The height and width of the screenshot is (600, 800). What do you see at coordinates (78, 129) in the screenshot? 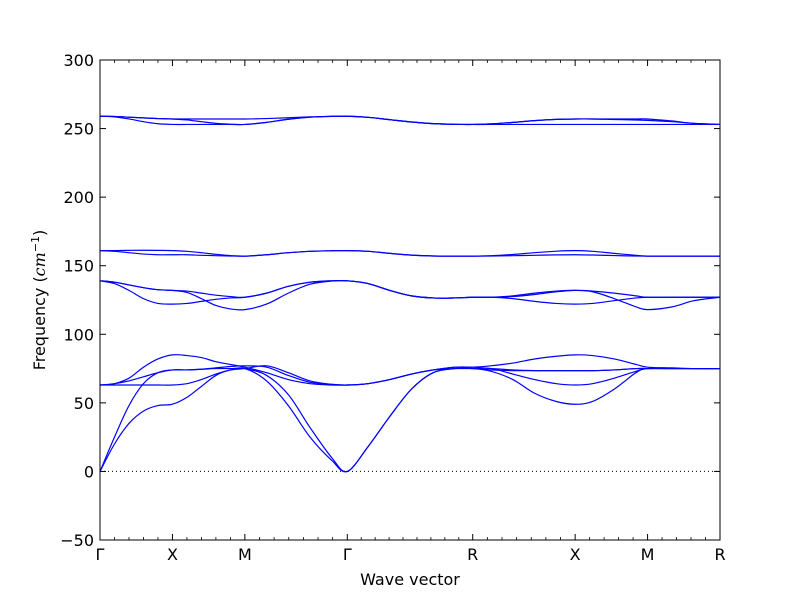
I see `y-tick-label: 250` at bounding box center [78, 129].